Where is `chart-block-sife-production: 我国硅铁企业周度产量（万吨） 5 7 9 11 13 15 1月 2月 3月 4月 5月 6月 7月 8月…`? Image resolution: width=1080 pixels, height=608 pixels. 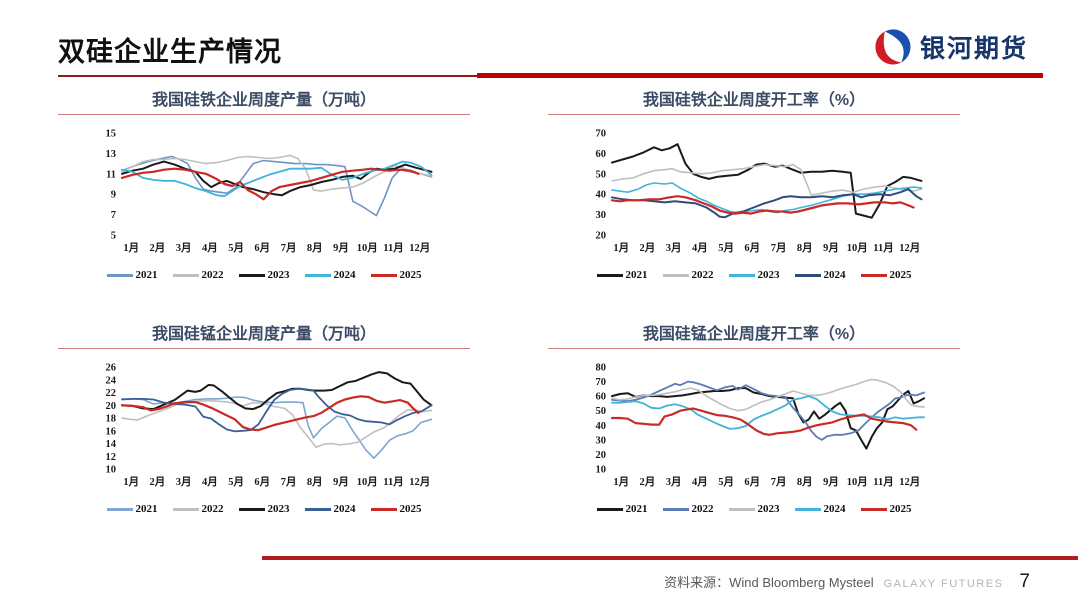
chart-block-sife-production: 我国硅铁企业周度产量（万吨） 5 7 9 11 13 15 1月 2月 3月 4月 5月 6月 7月 8月… is located at coordinates (264, 183).